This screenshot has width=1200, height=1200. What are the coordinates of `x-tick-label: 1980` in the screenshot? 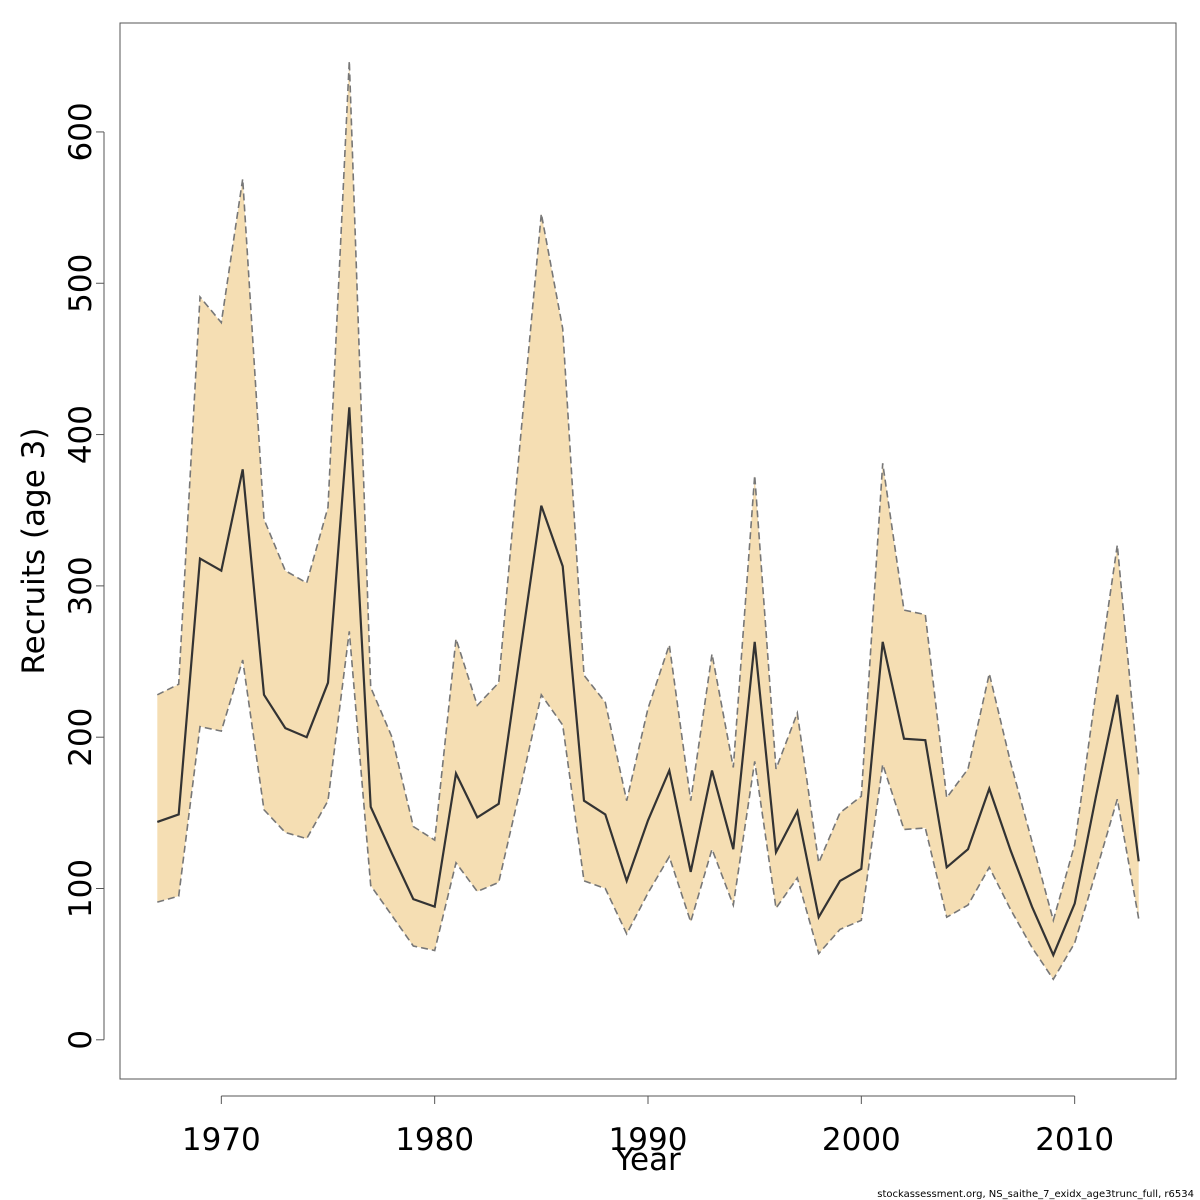 It's located at (434, 1140).